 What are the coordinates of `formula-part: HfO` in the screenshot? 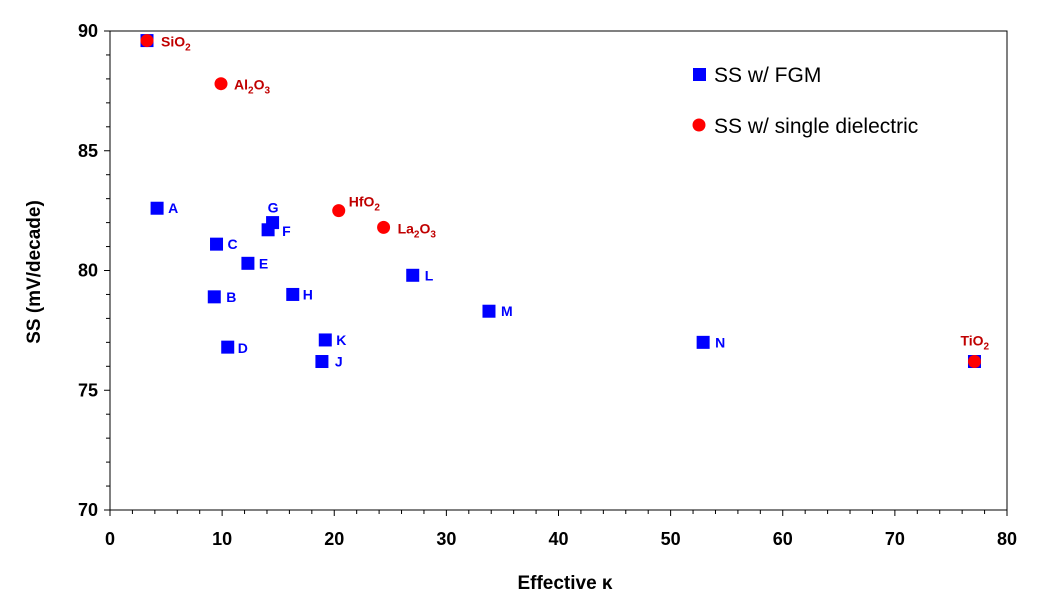 It's located at (362, 202).